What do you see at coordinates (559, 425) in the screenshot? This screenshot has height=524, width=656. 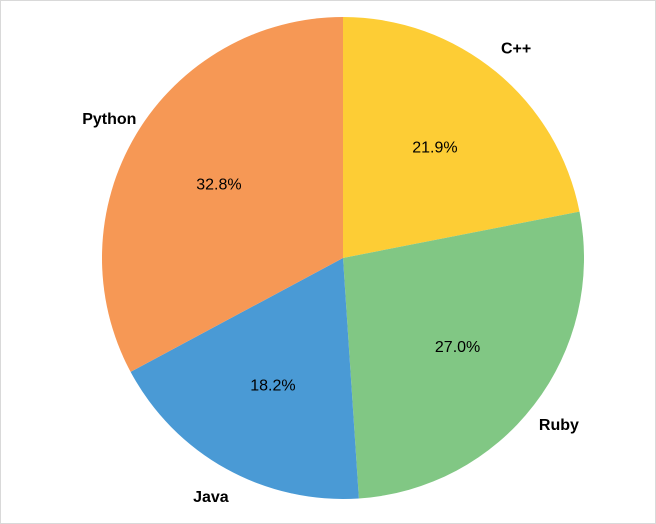 I see `category-label-ruby: Ruby` at bounding box center [559, 425].